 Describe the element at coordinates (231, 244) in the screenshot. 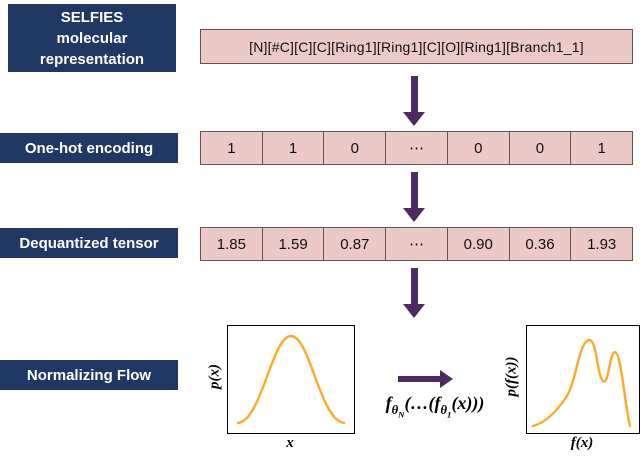

I see `dequantized-cell: 1.85` at that location.